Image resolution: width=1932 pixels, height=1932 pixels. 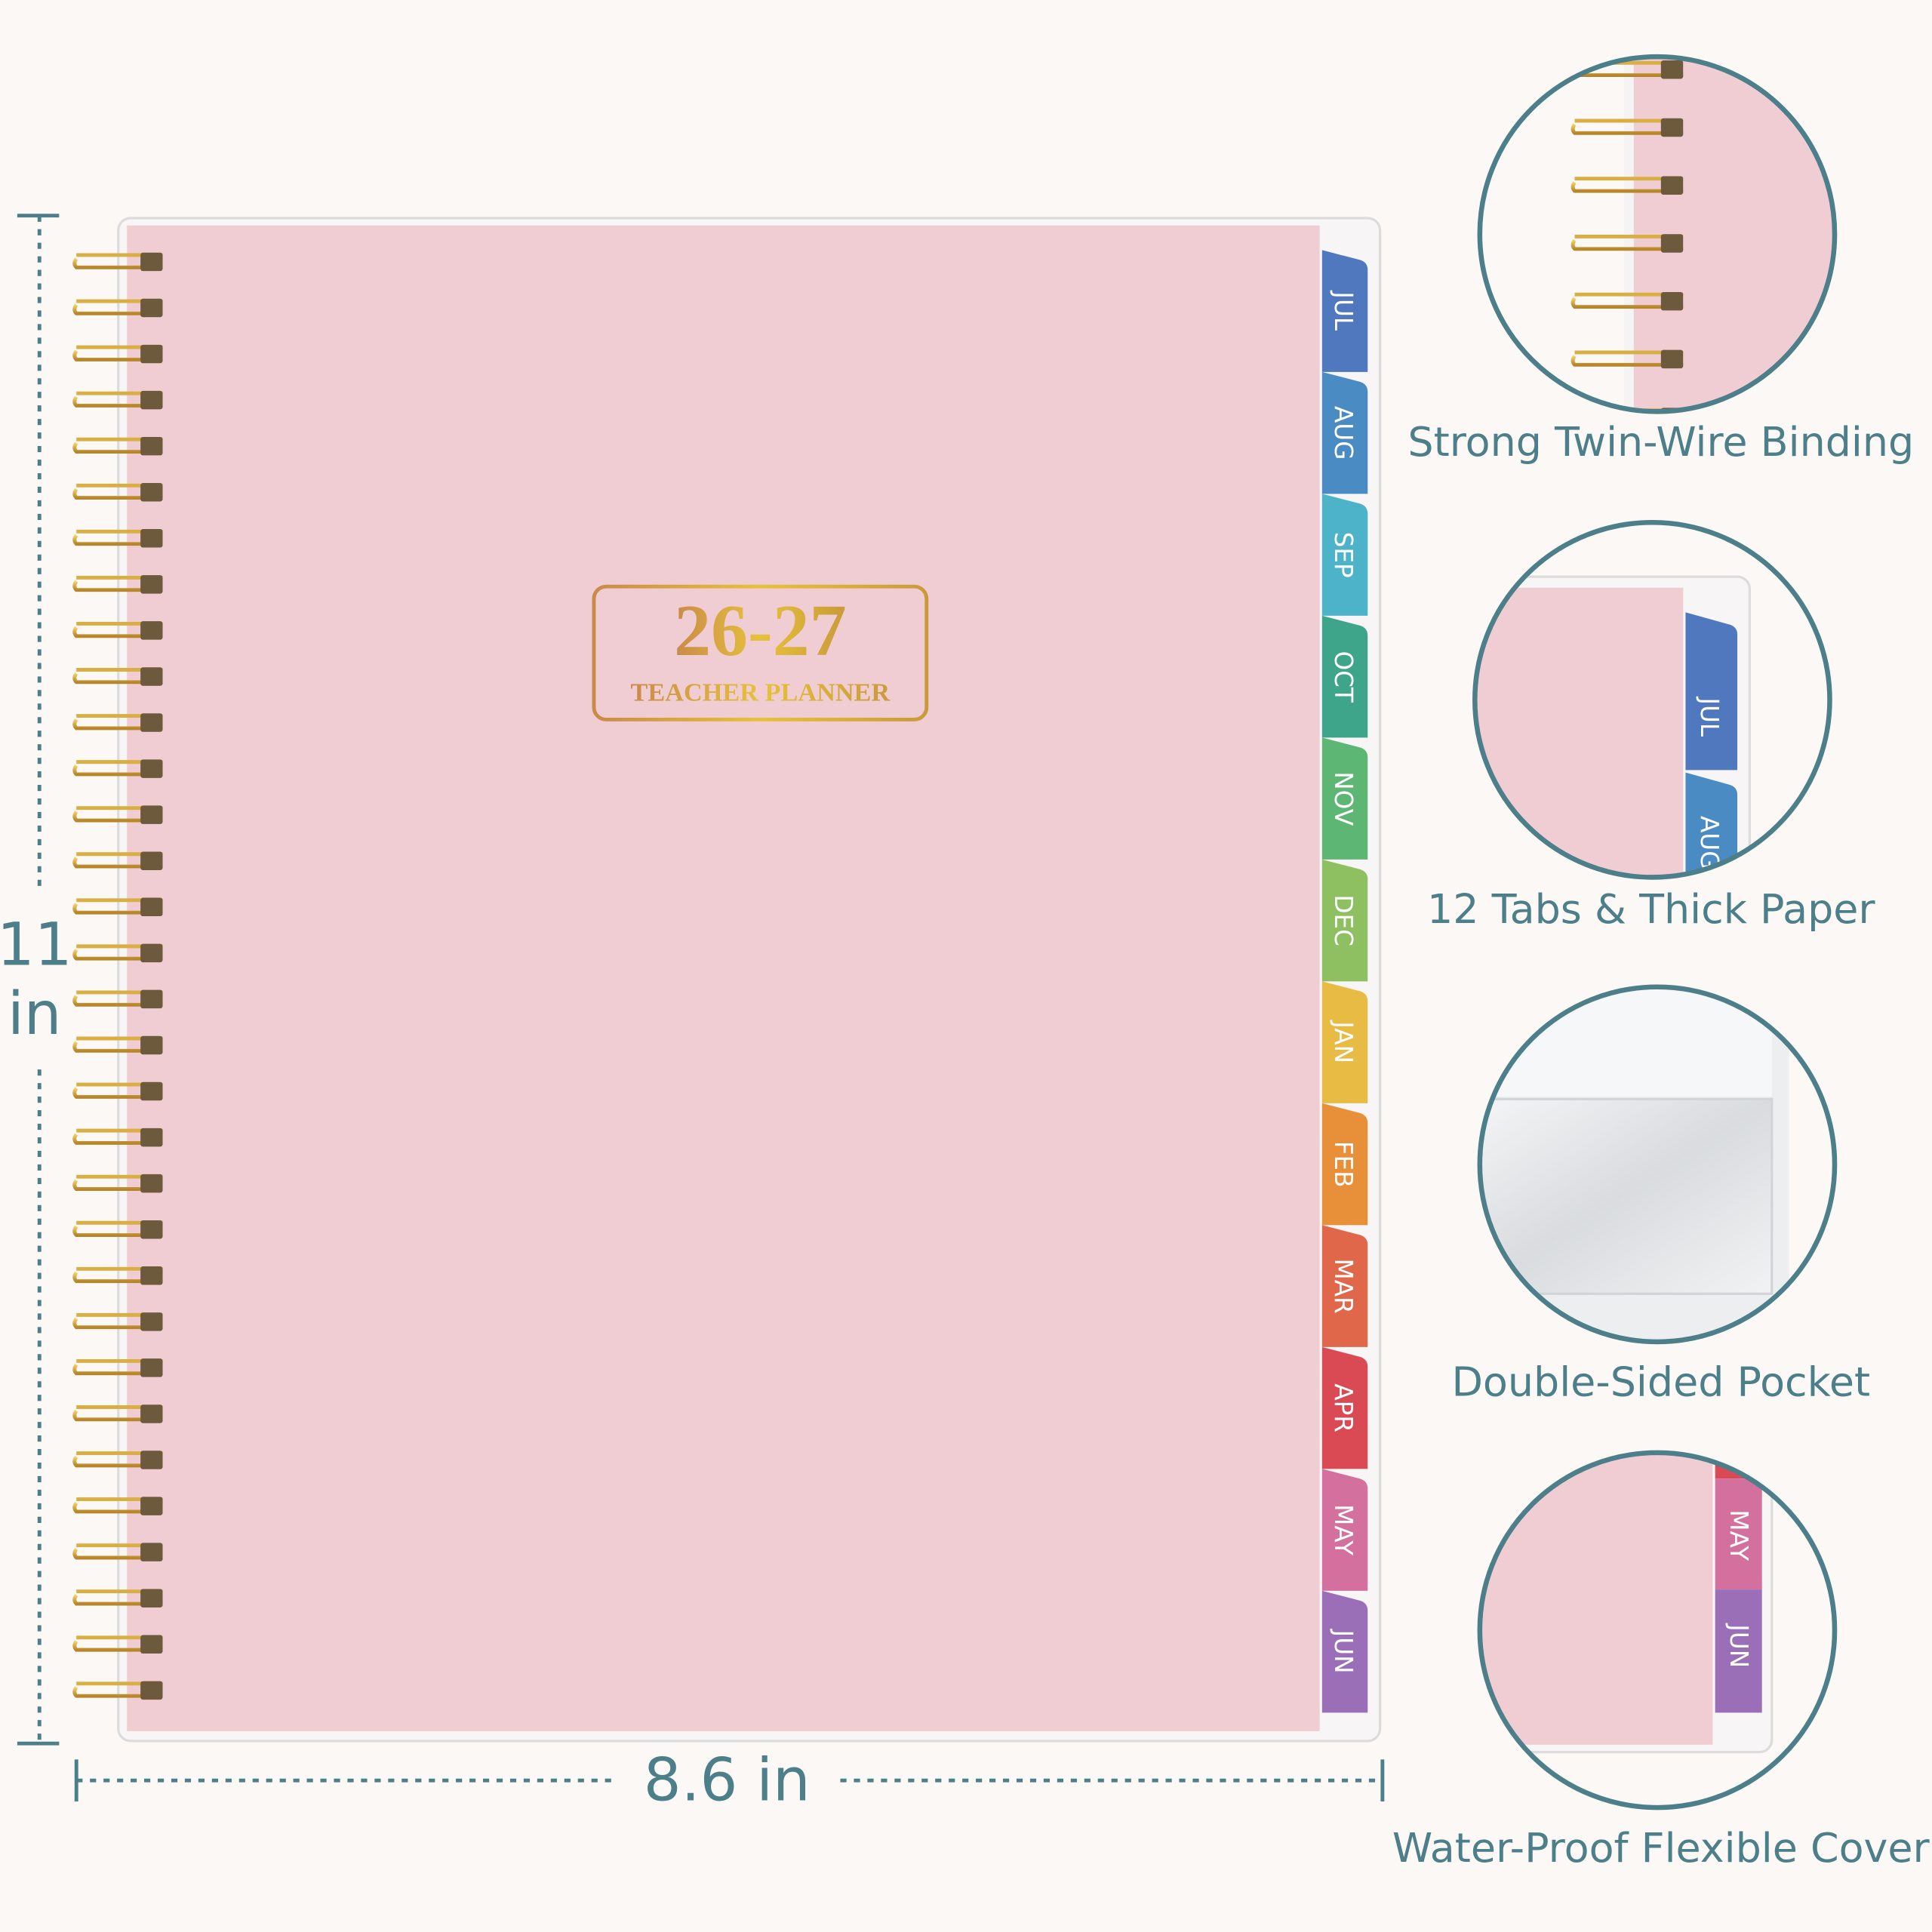 I want to click on feature-caption: Double-Sided Pocket, so click(x=1660, y=1382).